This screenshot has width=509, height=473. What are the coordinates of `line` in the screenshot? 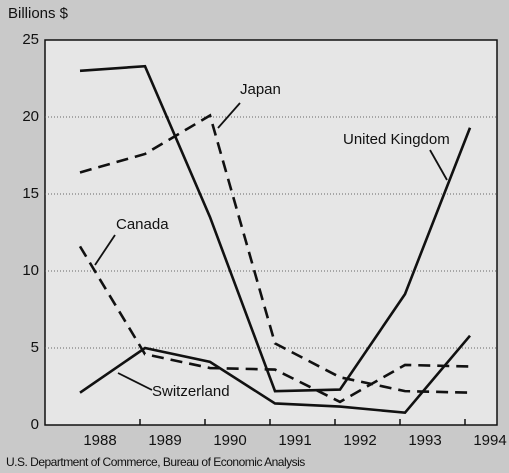 It's located at (275, 374).